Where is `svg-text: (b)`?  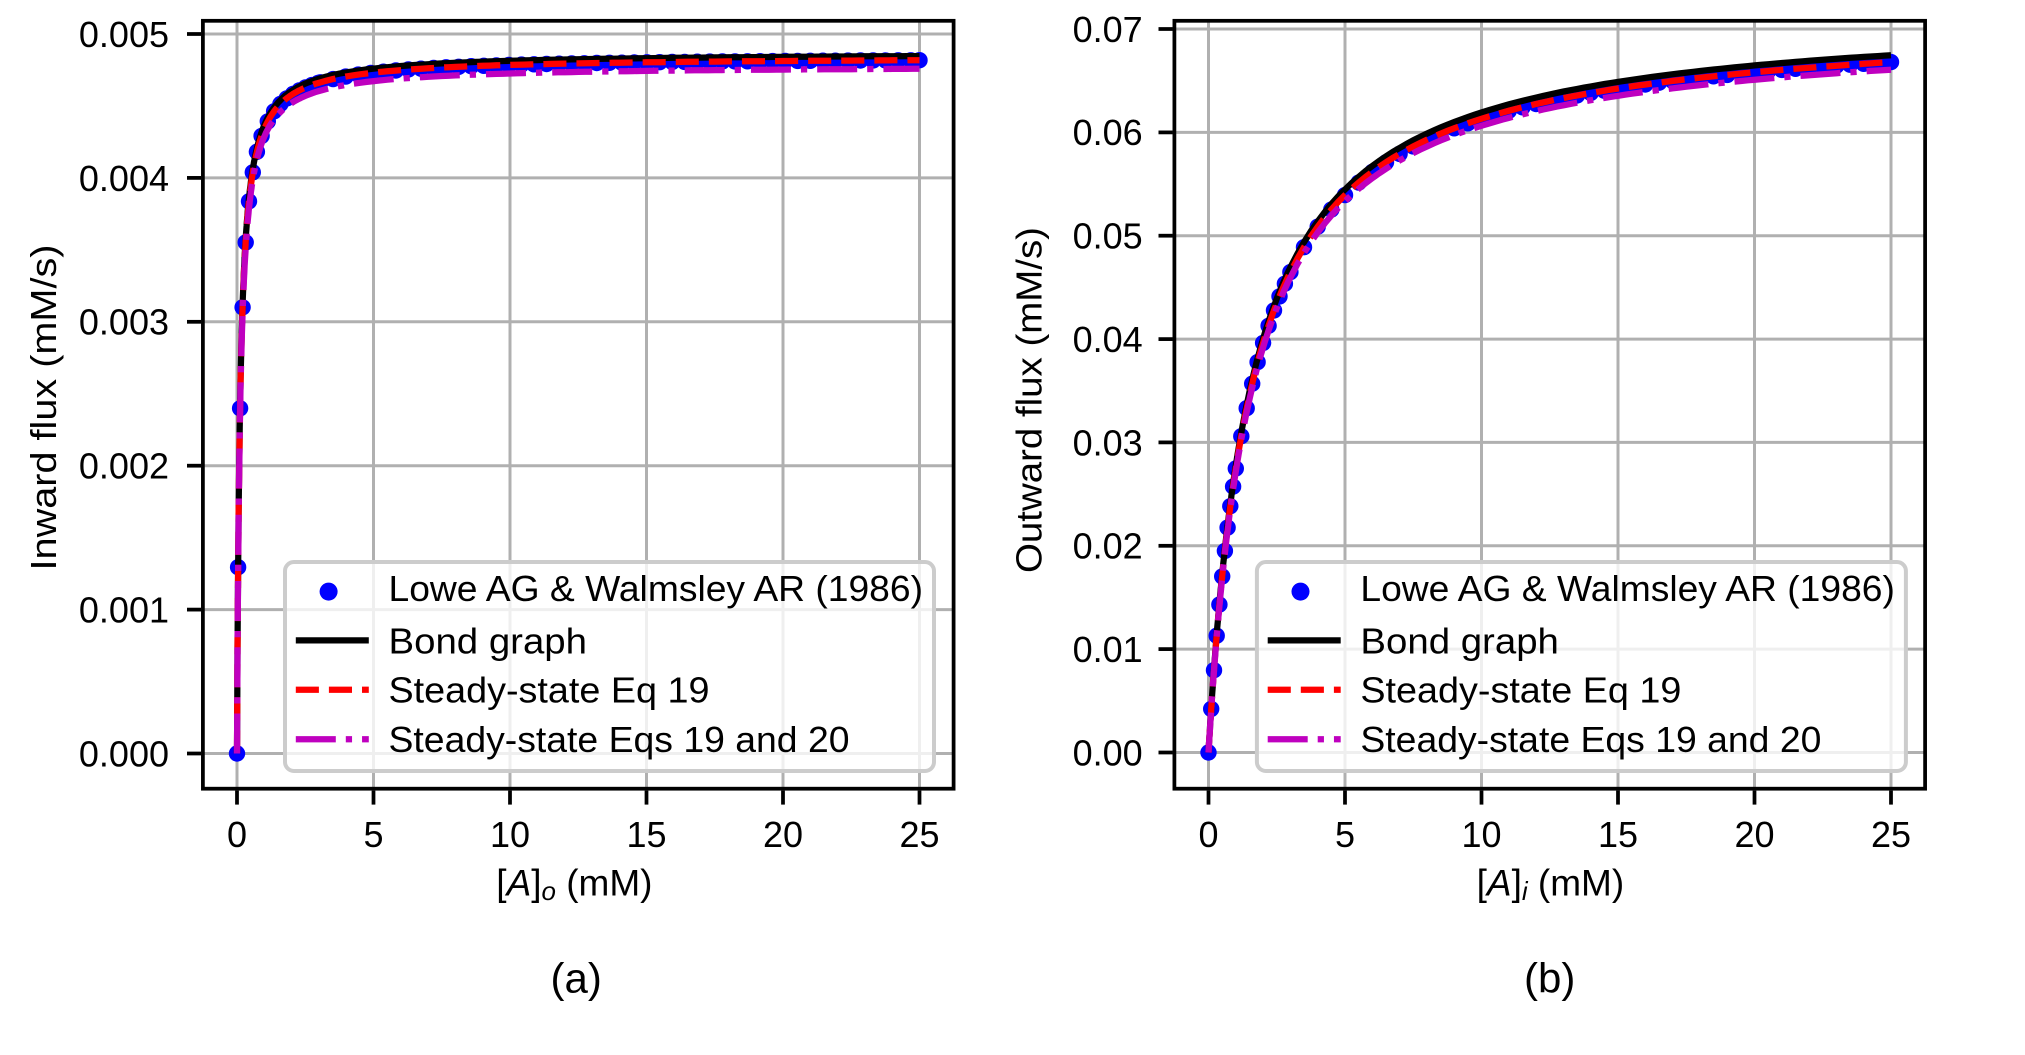
svg-text: (b) is located at coordinates (1549, 978).